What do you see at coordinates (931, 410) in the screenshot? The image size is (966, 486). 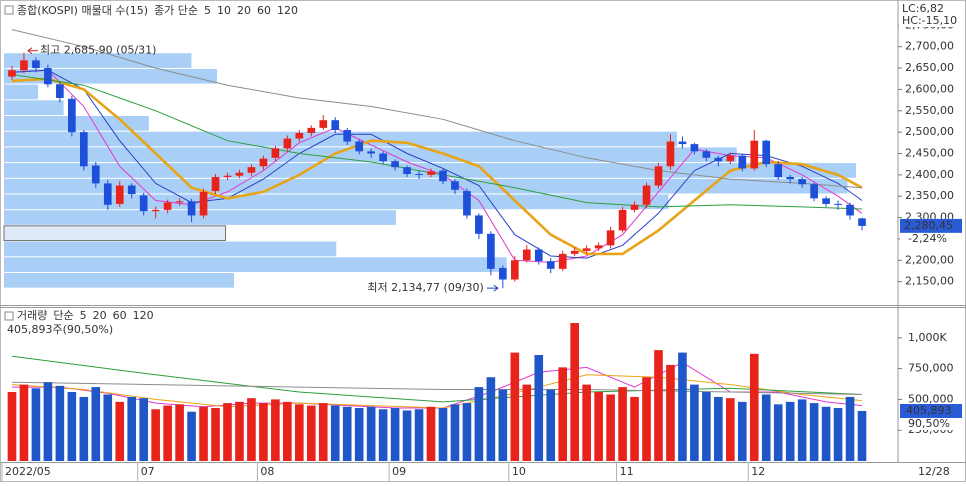 I see `last-volume-box` at bounding box center [931, 410].